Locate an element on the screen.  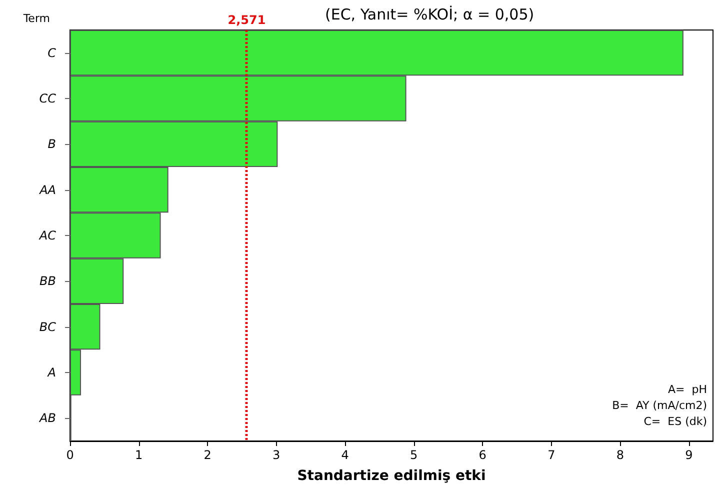
x-tick-label: 7 is located at coordinates (552, 455).